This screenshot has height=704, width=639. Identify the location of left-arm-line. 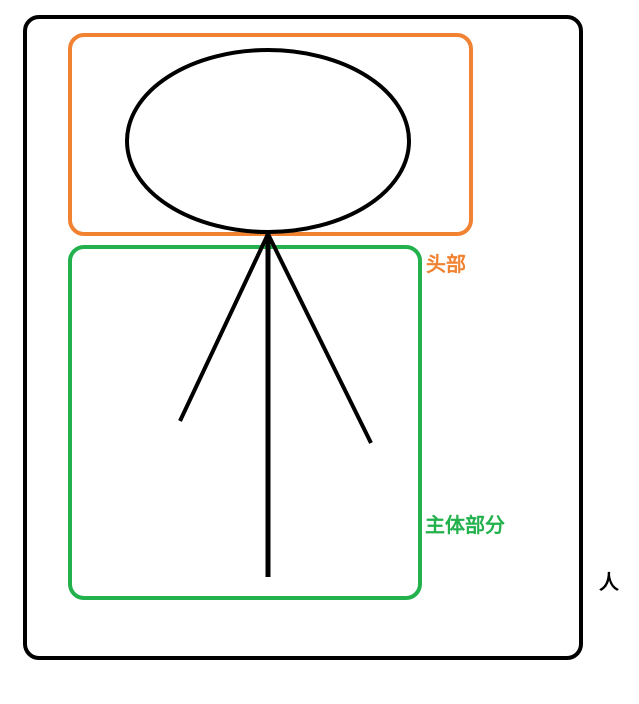
(224, 327).